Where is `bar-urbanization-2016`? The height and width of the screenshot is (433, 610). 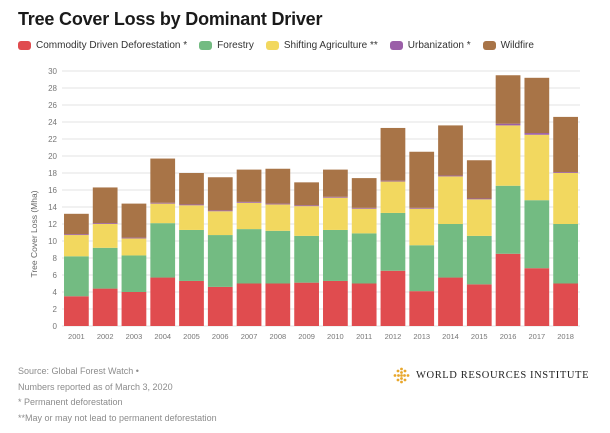
bar-urbanization-2016 is located at coordinates (508, 124).